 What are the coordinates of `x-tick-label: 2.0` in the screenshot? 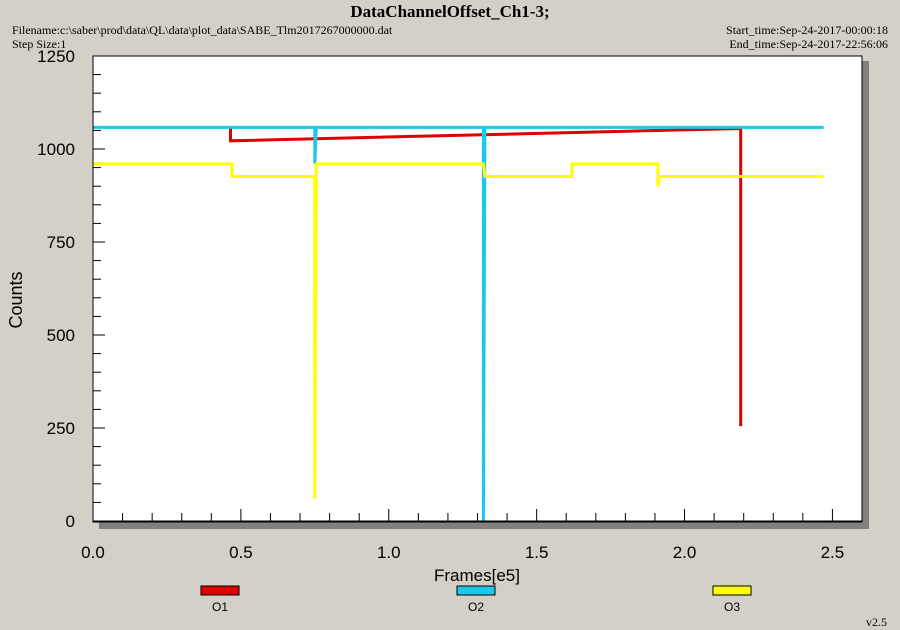 It's located at (685, 552).